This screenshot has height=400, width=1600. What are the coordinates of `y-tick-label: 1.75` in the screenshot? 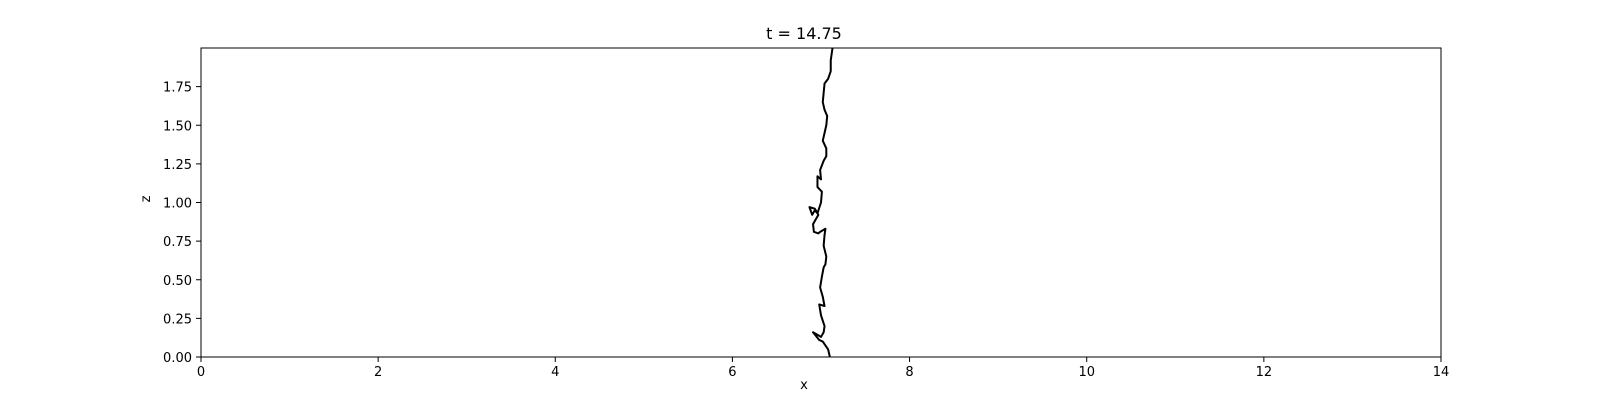 It's located at (177, 88).